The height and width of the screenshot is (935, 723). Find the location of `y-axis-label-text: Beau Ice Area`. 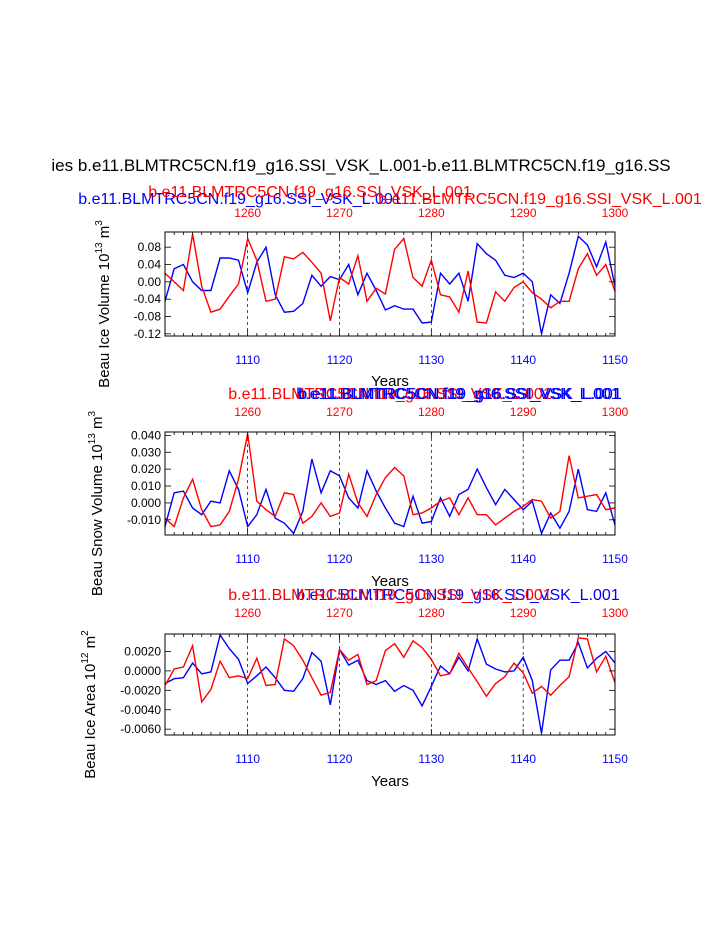

y-axis-label-text: Beau Ice Area is located at coordinates (90, 729).